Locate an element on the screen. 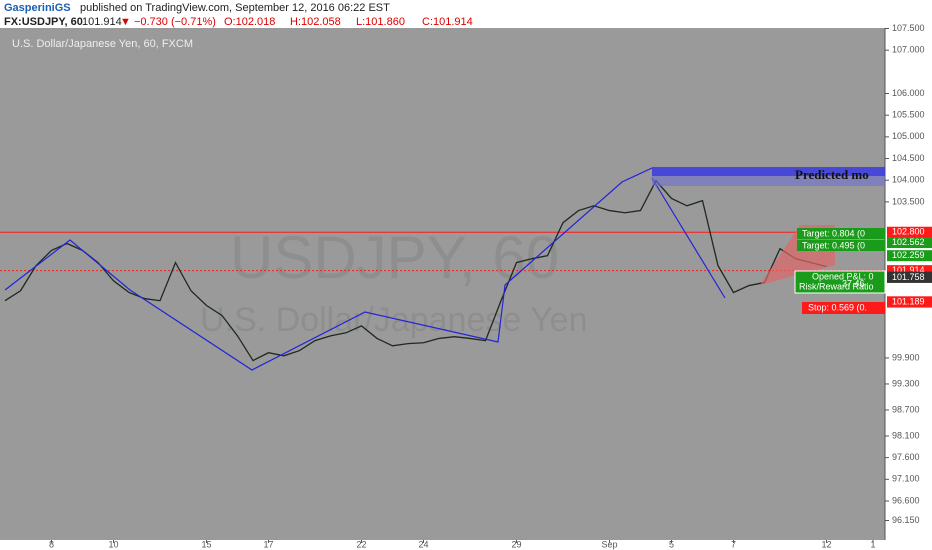 The width and height of the screenshot is (932, 550). price-badge-label: 101.758 is located at coordinates (908, 277).